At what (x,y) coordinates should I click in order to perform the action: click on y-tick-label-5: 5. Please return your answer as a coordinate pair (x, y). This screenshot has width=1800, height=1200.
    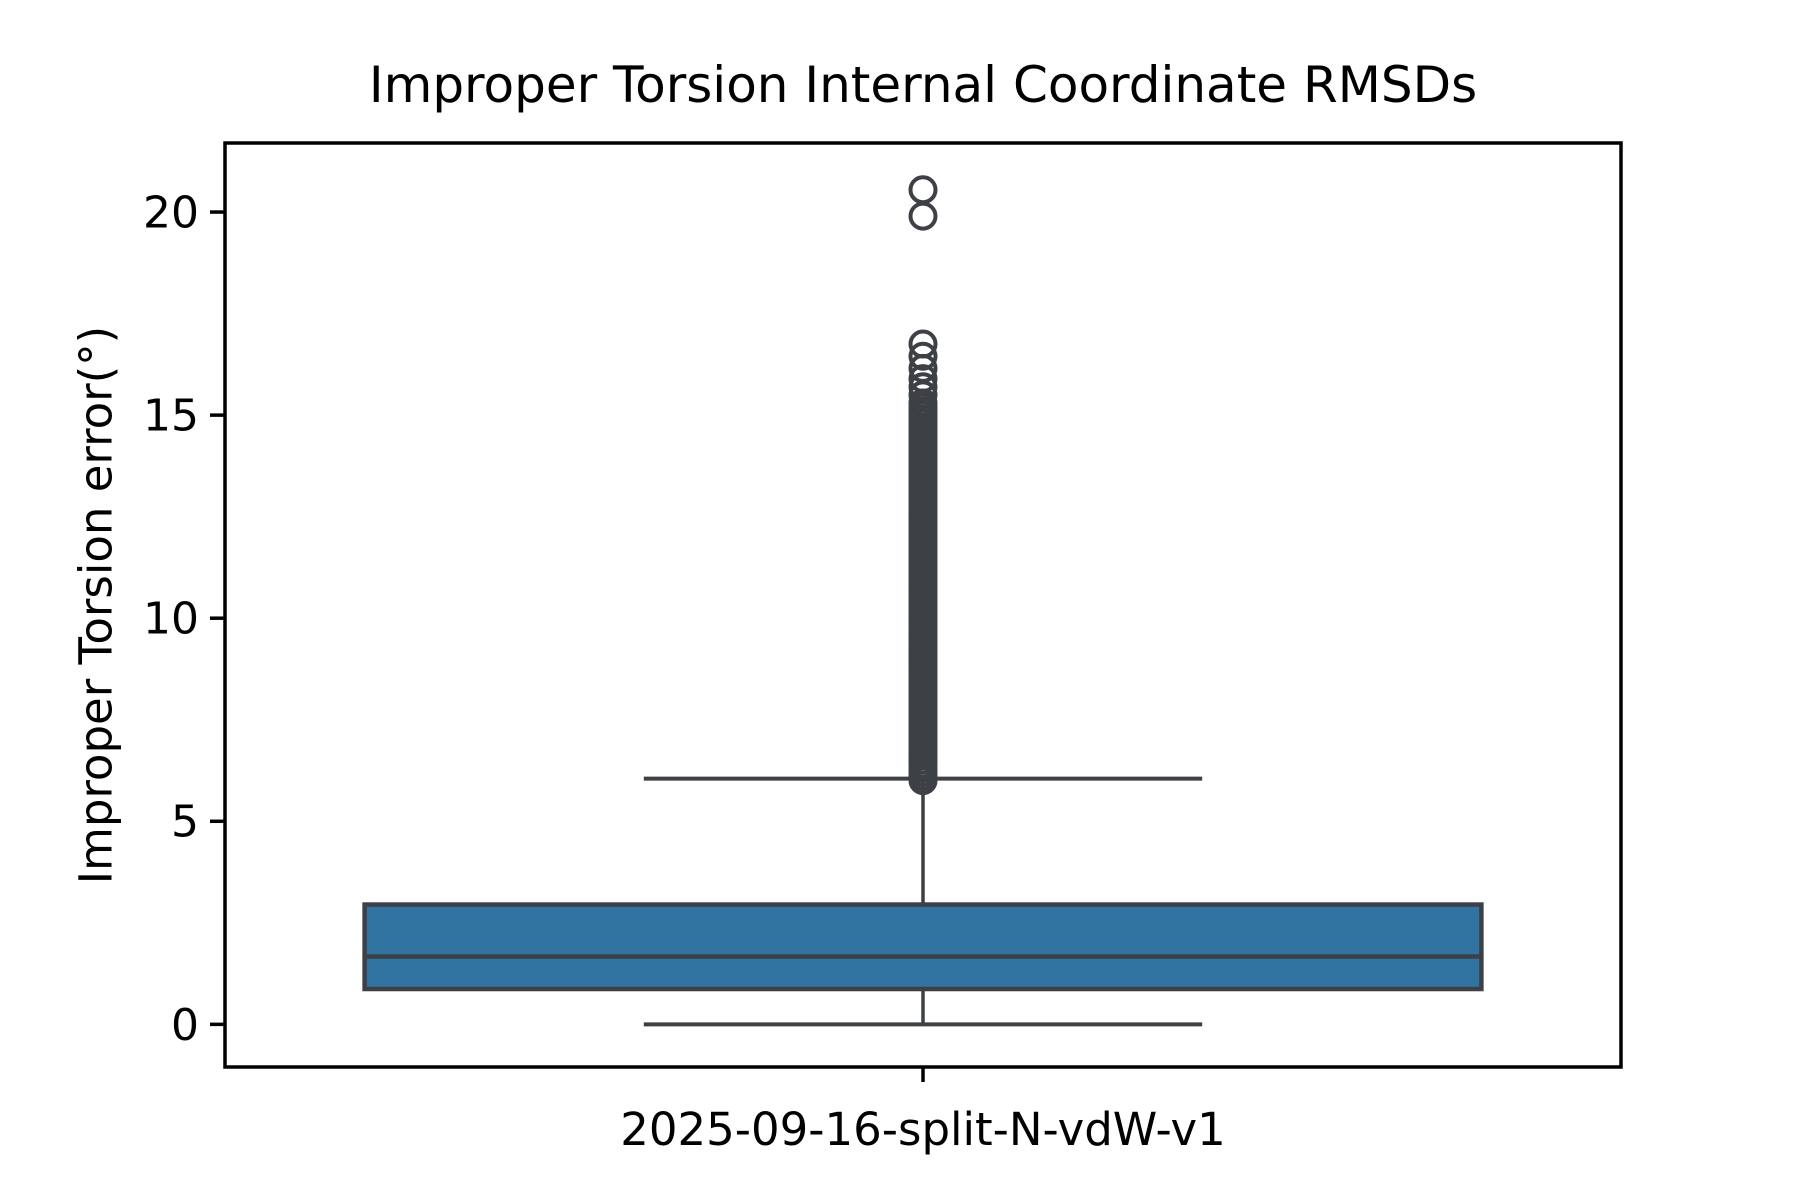
    Looking at the image, I should click on (185, 822).